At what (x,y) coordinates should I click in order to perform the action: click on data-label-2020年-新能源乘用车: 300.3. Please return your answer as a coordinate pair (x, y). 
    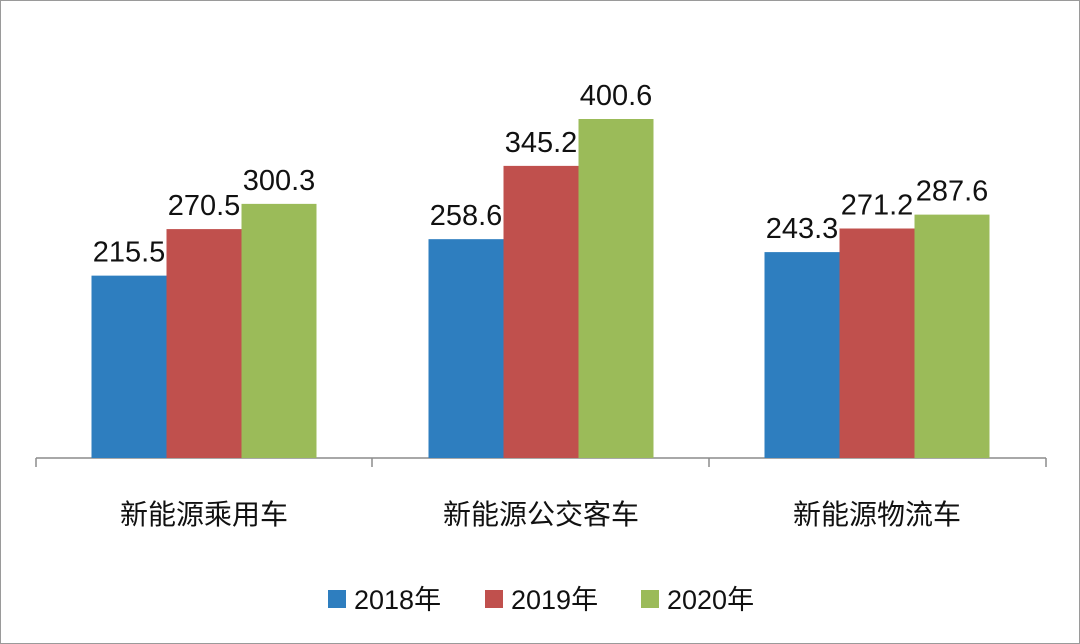
    Looking at the image, I should click on (279, 181).